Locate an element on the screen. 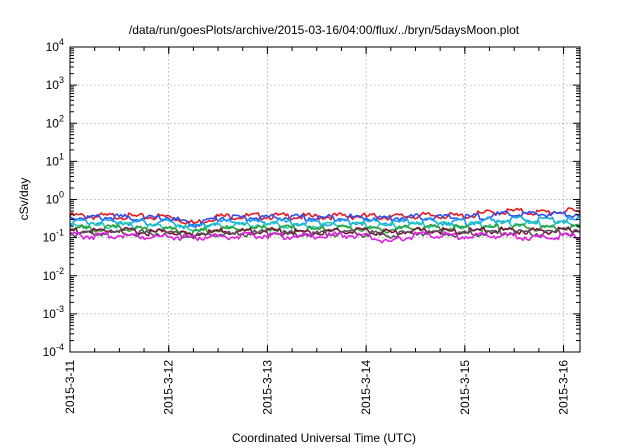 The height and width of the screenshot is (448, 640). x-tick-label: 2015-3-13 is located at coordinates (267, 387).